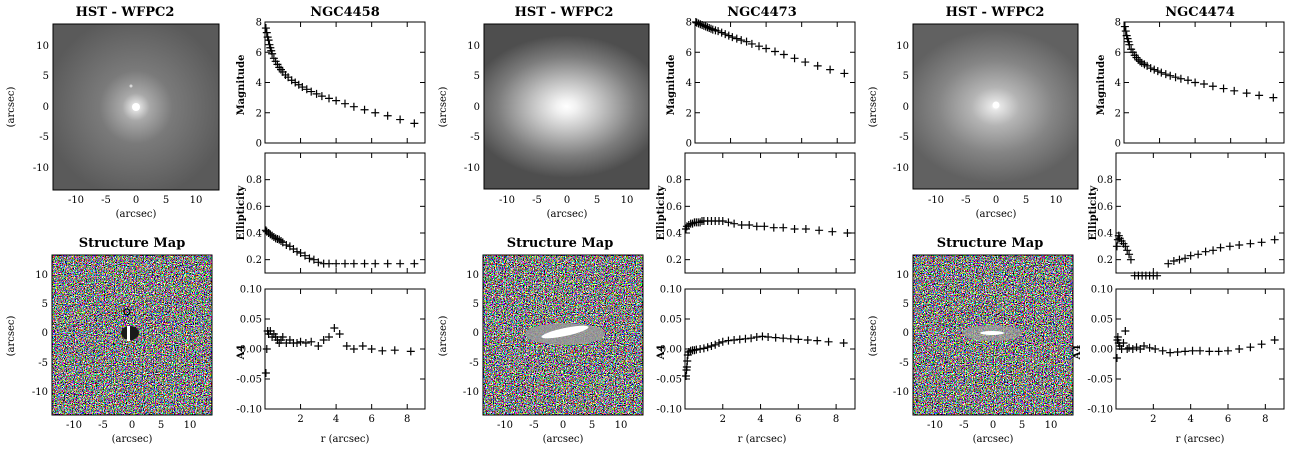 This screenshot has width=1298, height=449. What do you see at coordinates (674, 260) in the screenshot?
I see `y-tick-label: 0.2` at bounding box center [674, 260].